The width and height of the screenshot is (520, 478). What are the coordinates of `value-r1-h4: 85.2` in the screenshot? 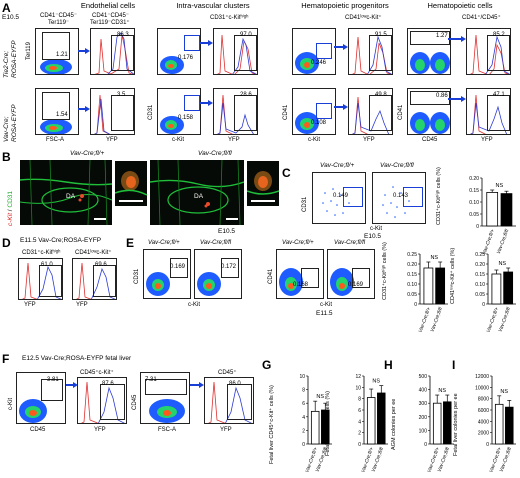 It's located at (499, 35).